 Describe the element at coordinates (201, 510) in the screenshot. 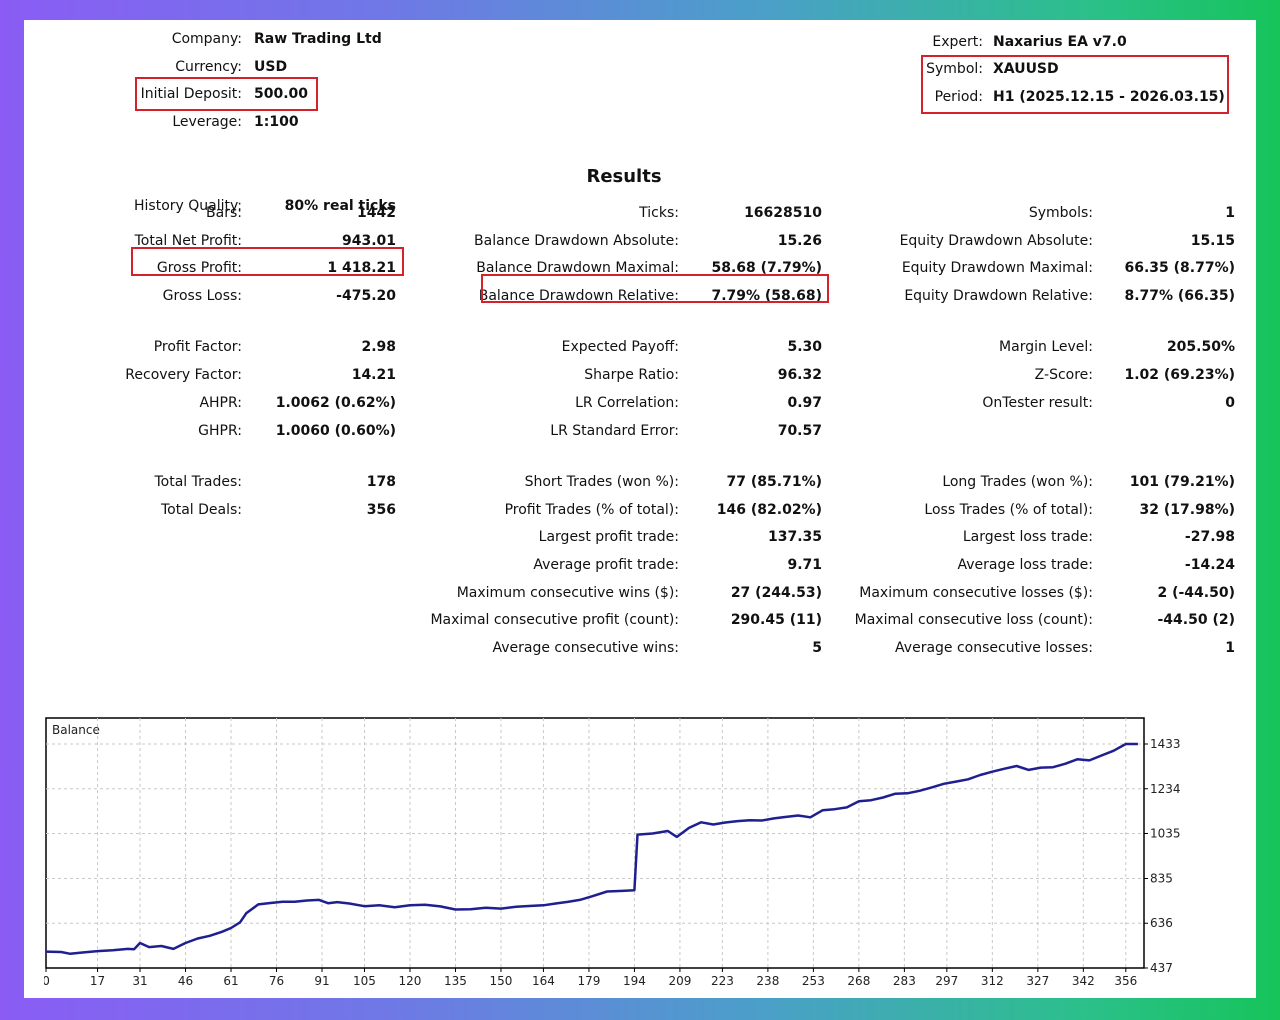

I see `total-deals-label: Total Deals:` at that location.